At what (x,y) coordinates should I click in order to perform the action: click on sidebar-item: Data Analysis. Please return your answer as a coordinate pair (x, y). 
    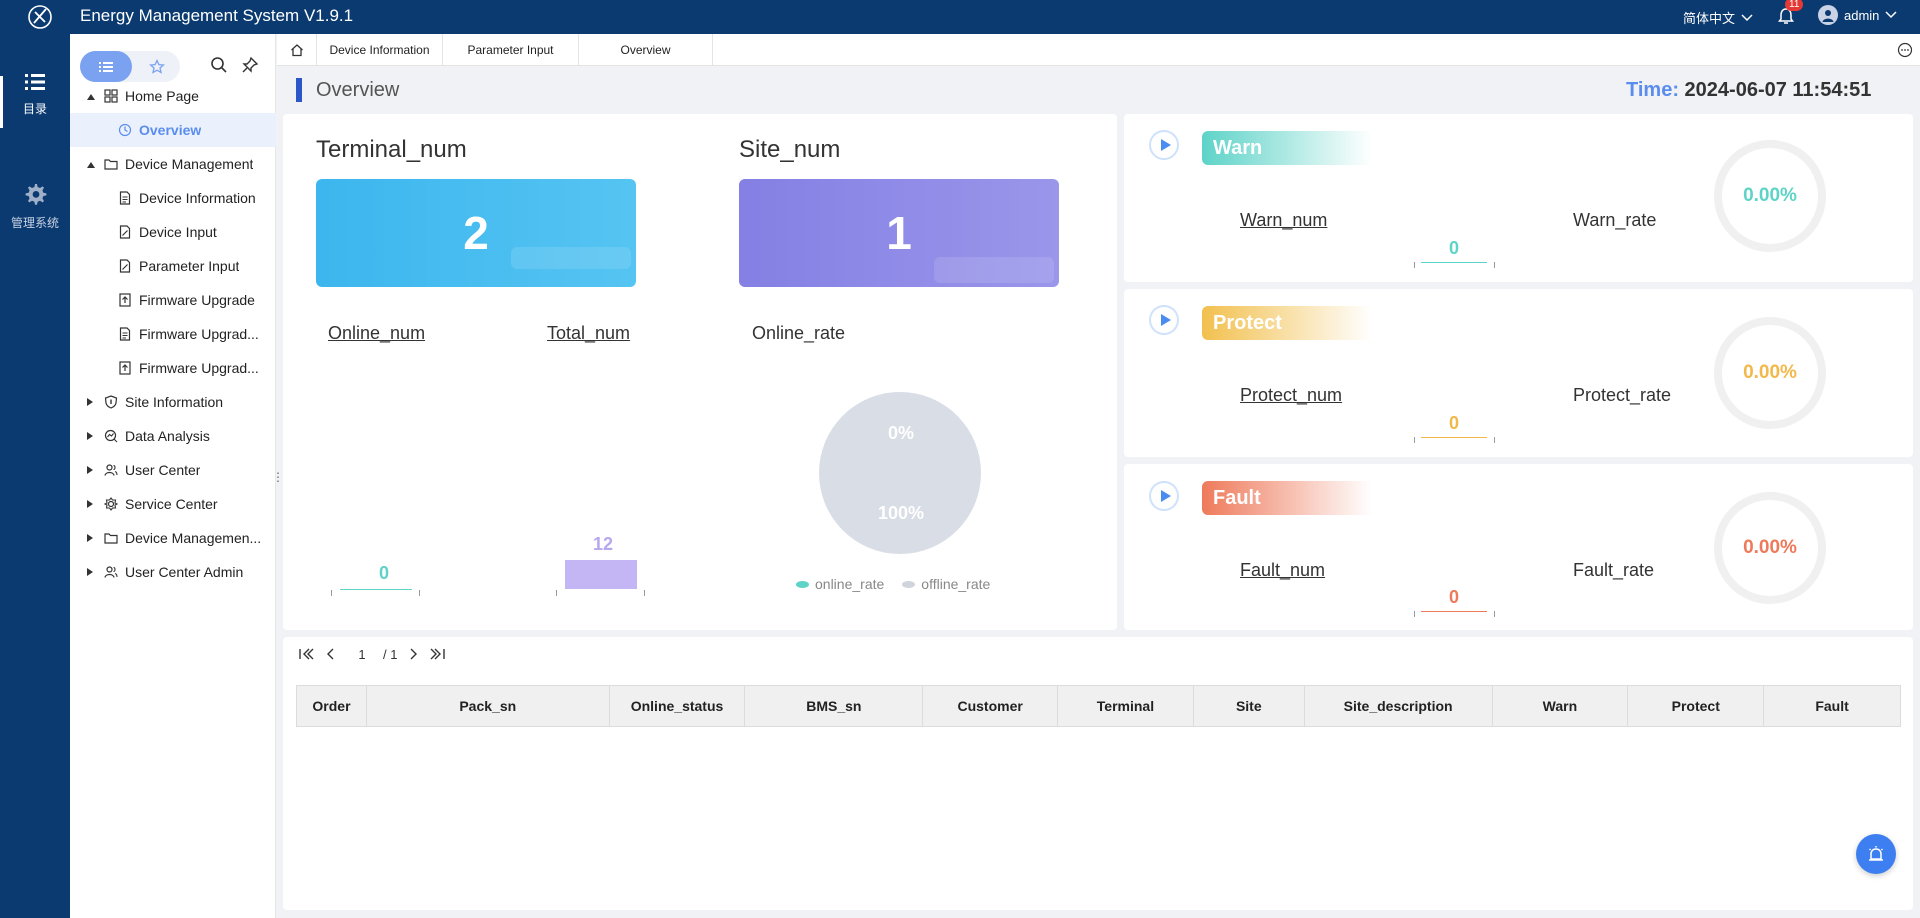
    Looking at the image, I should click on (173, 436).